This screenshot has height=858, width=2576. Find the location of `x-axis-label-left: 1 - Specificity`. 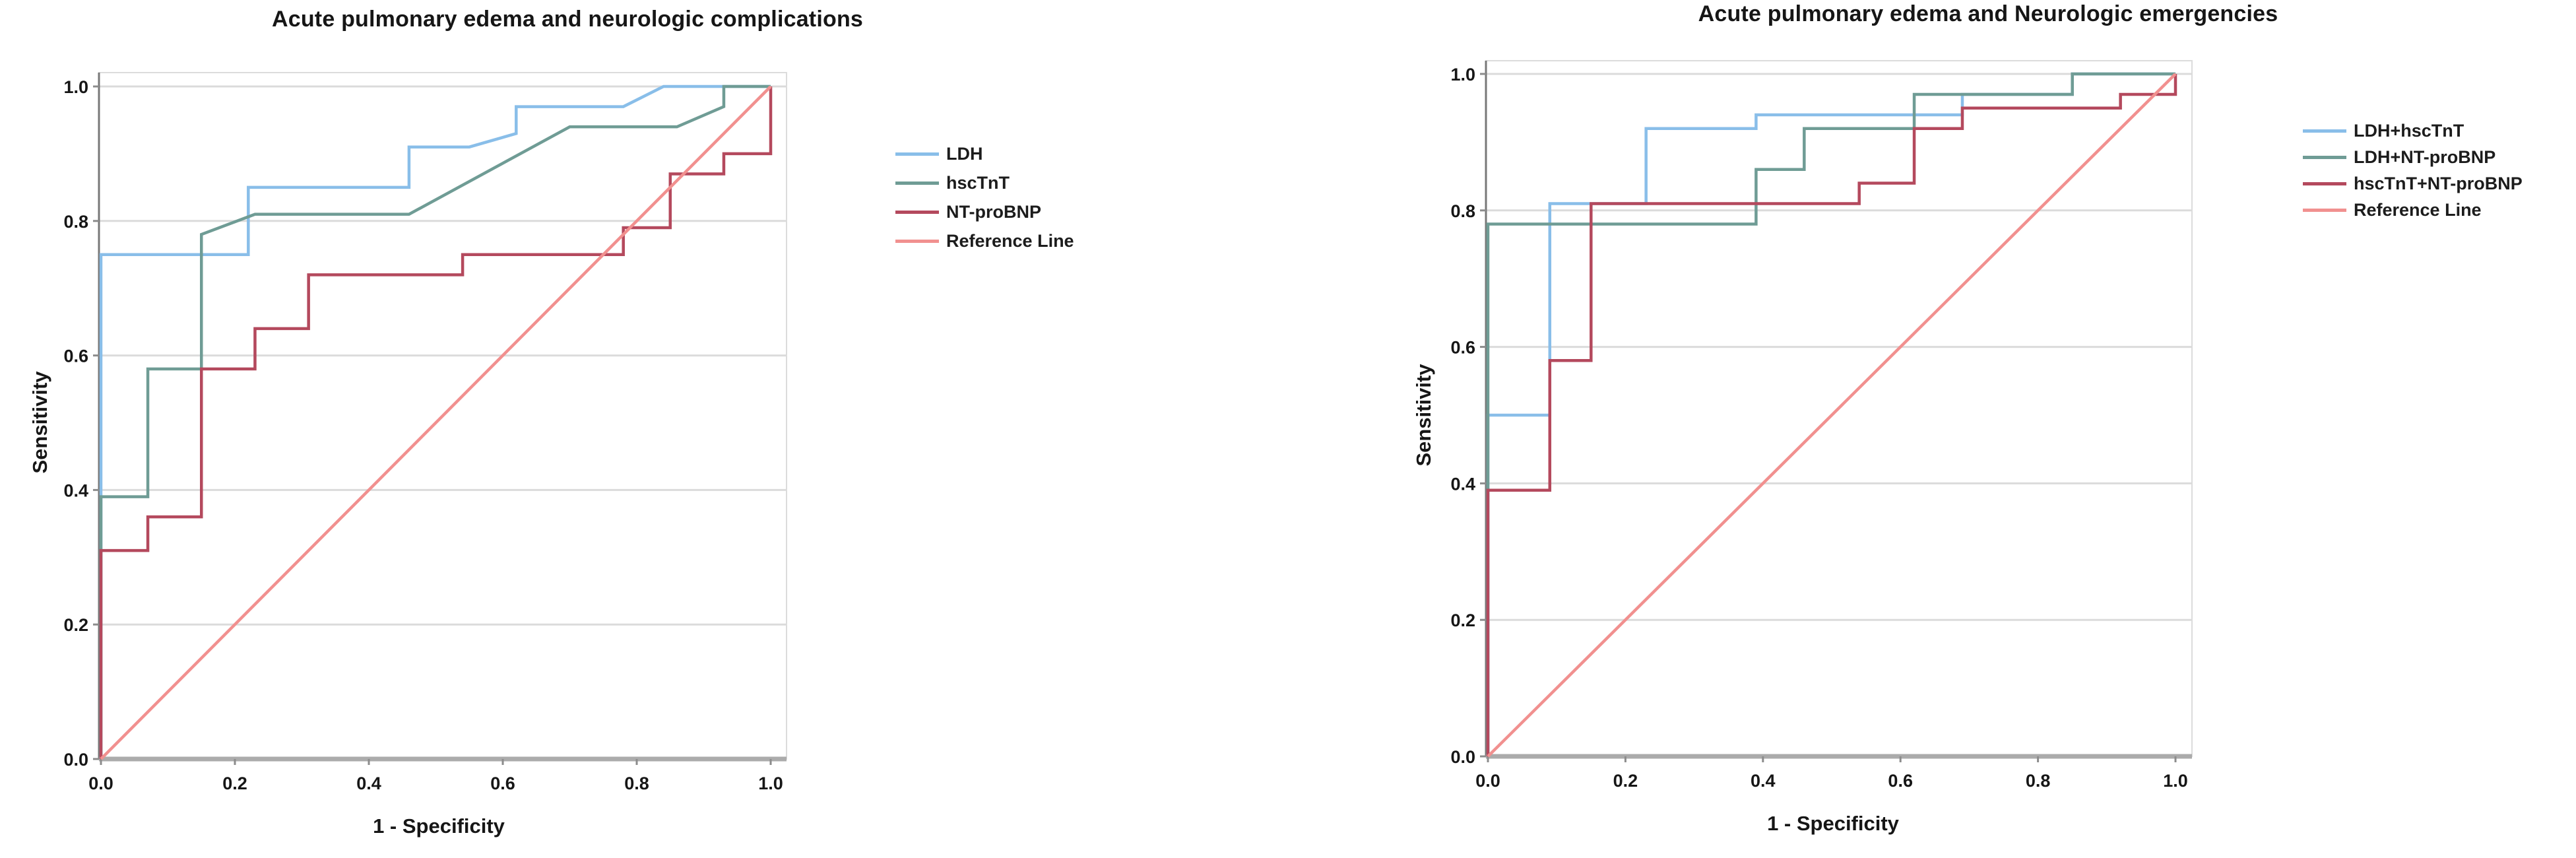

x-axis-label-left: 1 - Specificity is located at coordinates (439, 826).